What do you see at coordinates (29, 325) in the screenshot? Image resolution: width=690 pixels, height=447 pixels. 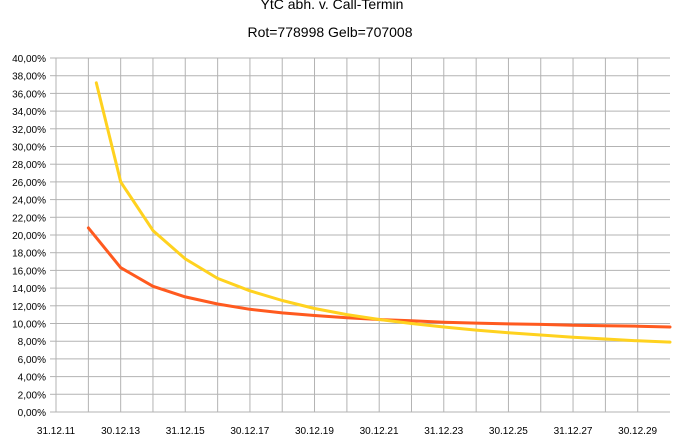 I see `y-tick-label: 10,00%` at bounding box center [29, 325].